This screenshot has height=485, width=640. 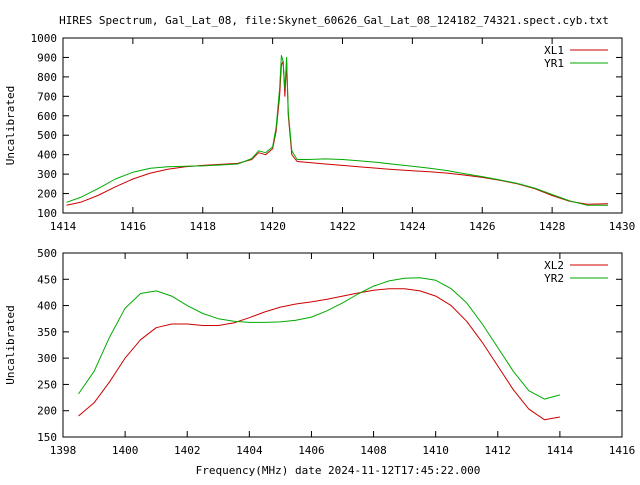 I want to click on panel1-ytick-label-1: 200, so click(x=47, y=194).